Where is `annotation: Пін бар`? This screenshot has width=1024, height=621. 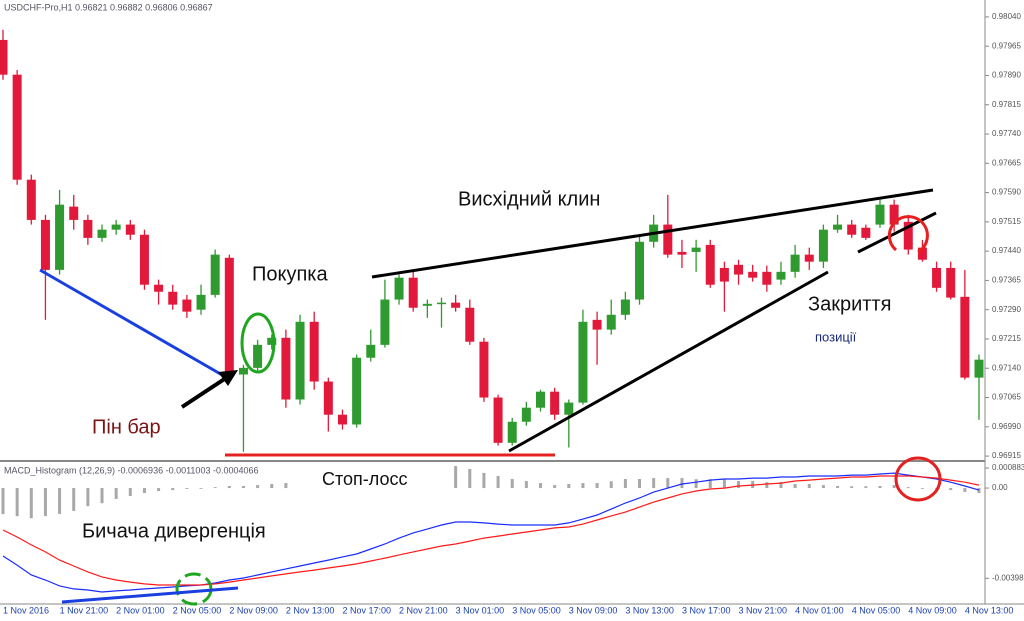
annotation: Пін бар is located at coordinates (126, 427).